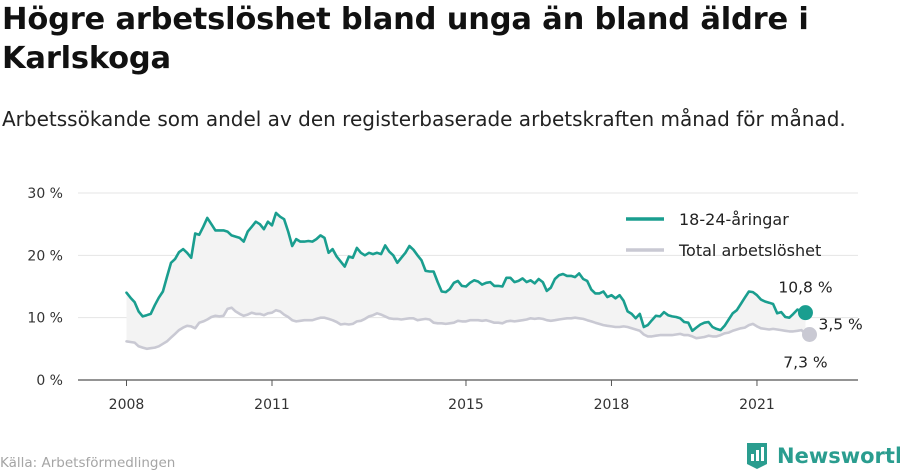 Image resolution: width=900 pixels, height=474 pixels. I want to click on x-tick-label: 2018, so click(612, 405).